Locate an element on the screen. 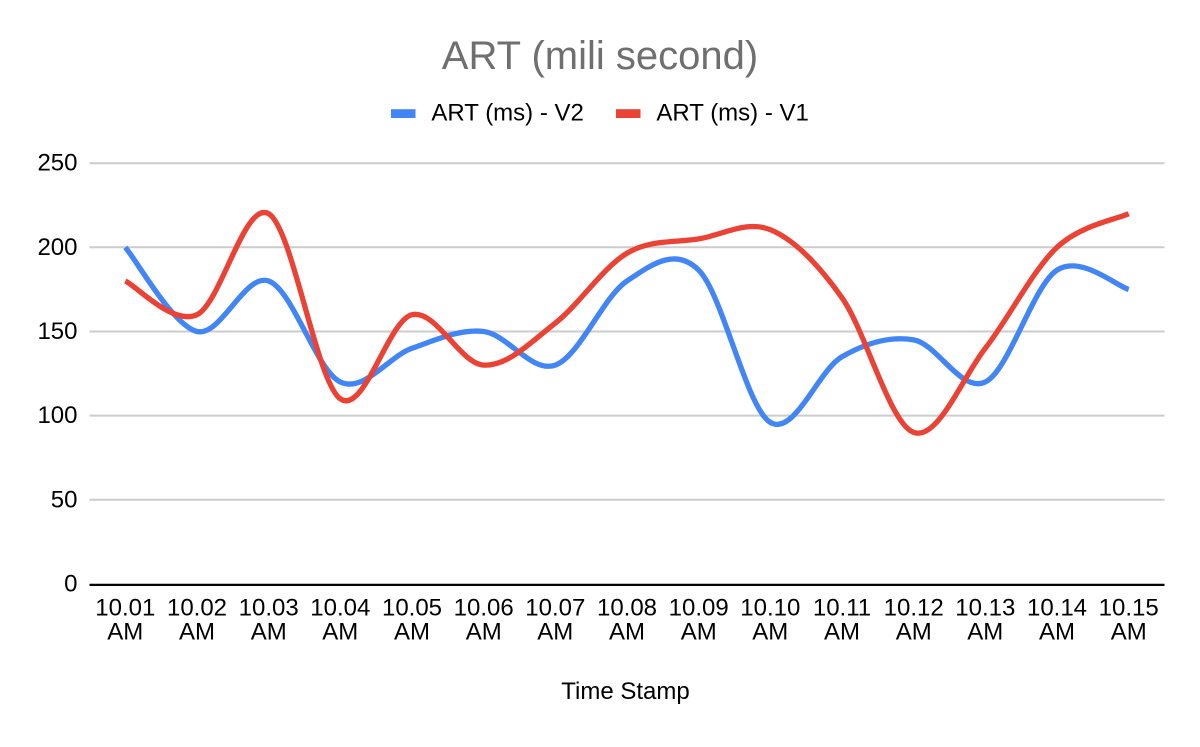 Image resolution: width=1200 pixels, height=747 pixels. svg-text: Time Stamp is located at coordinates (625, 691).